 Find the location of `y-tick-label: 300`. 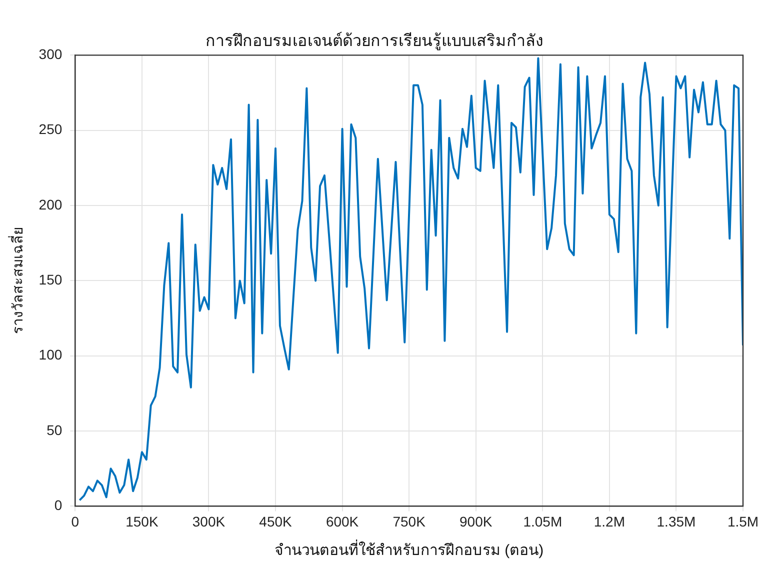

y-tick-label: 300 is located at coordinates (50, 54).